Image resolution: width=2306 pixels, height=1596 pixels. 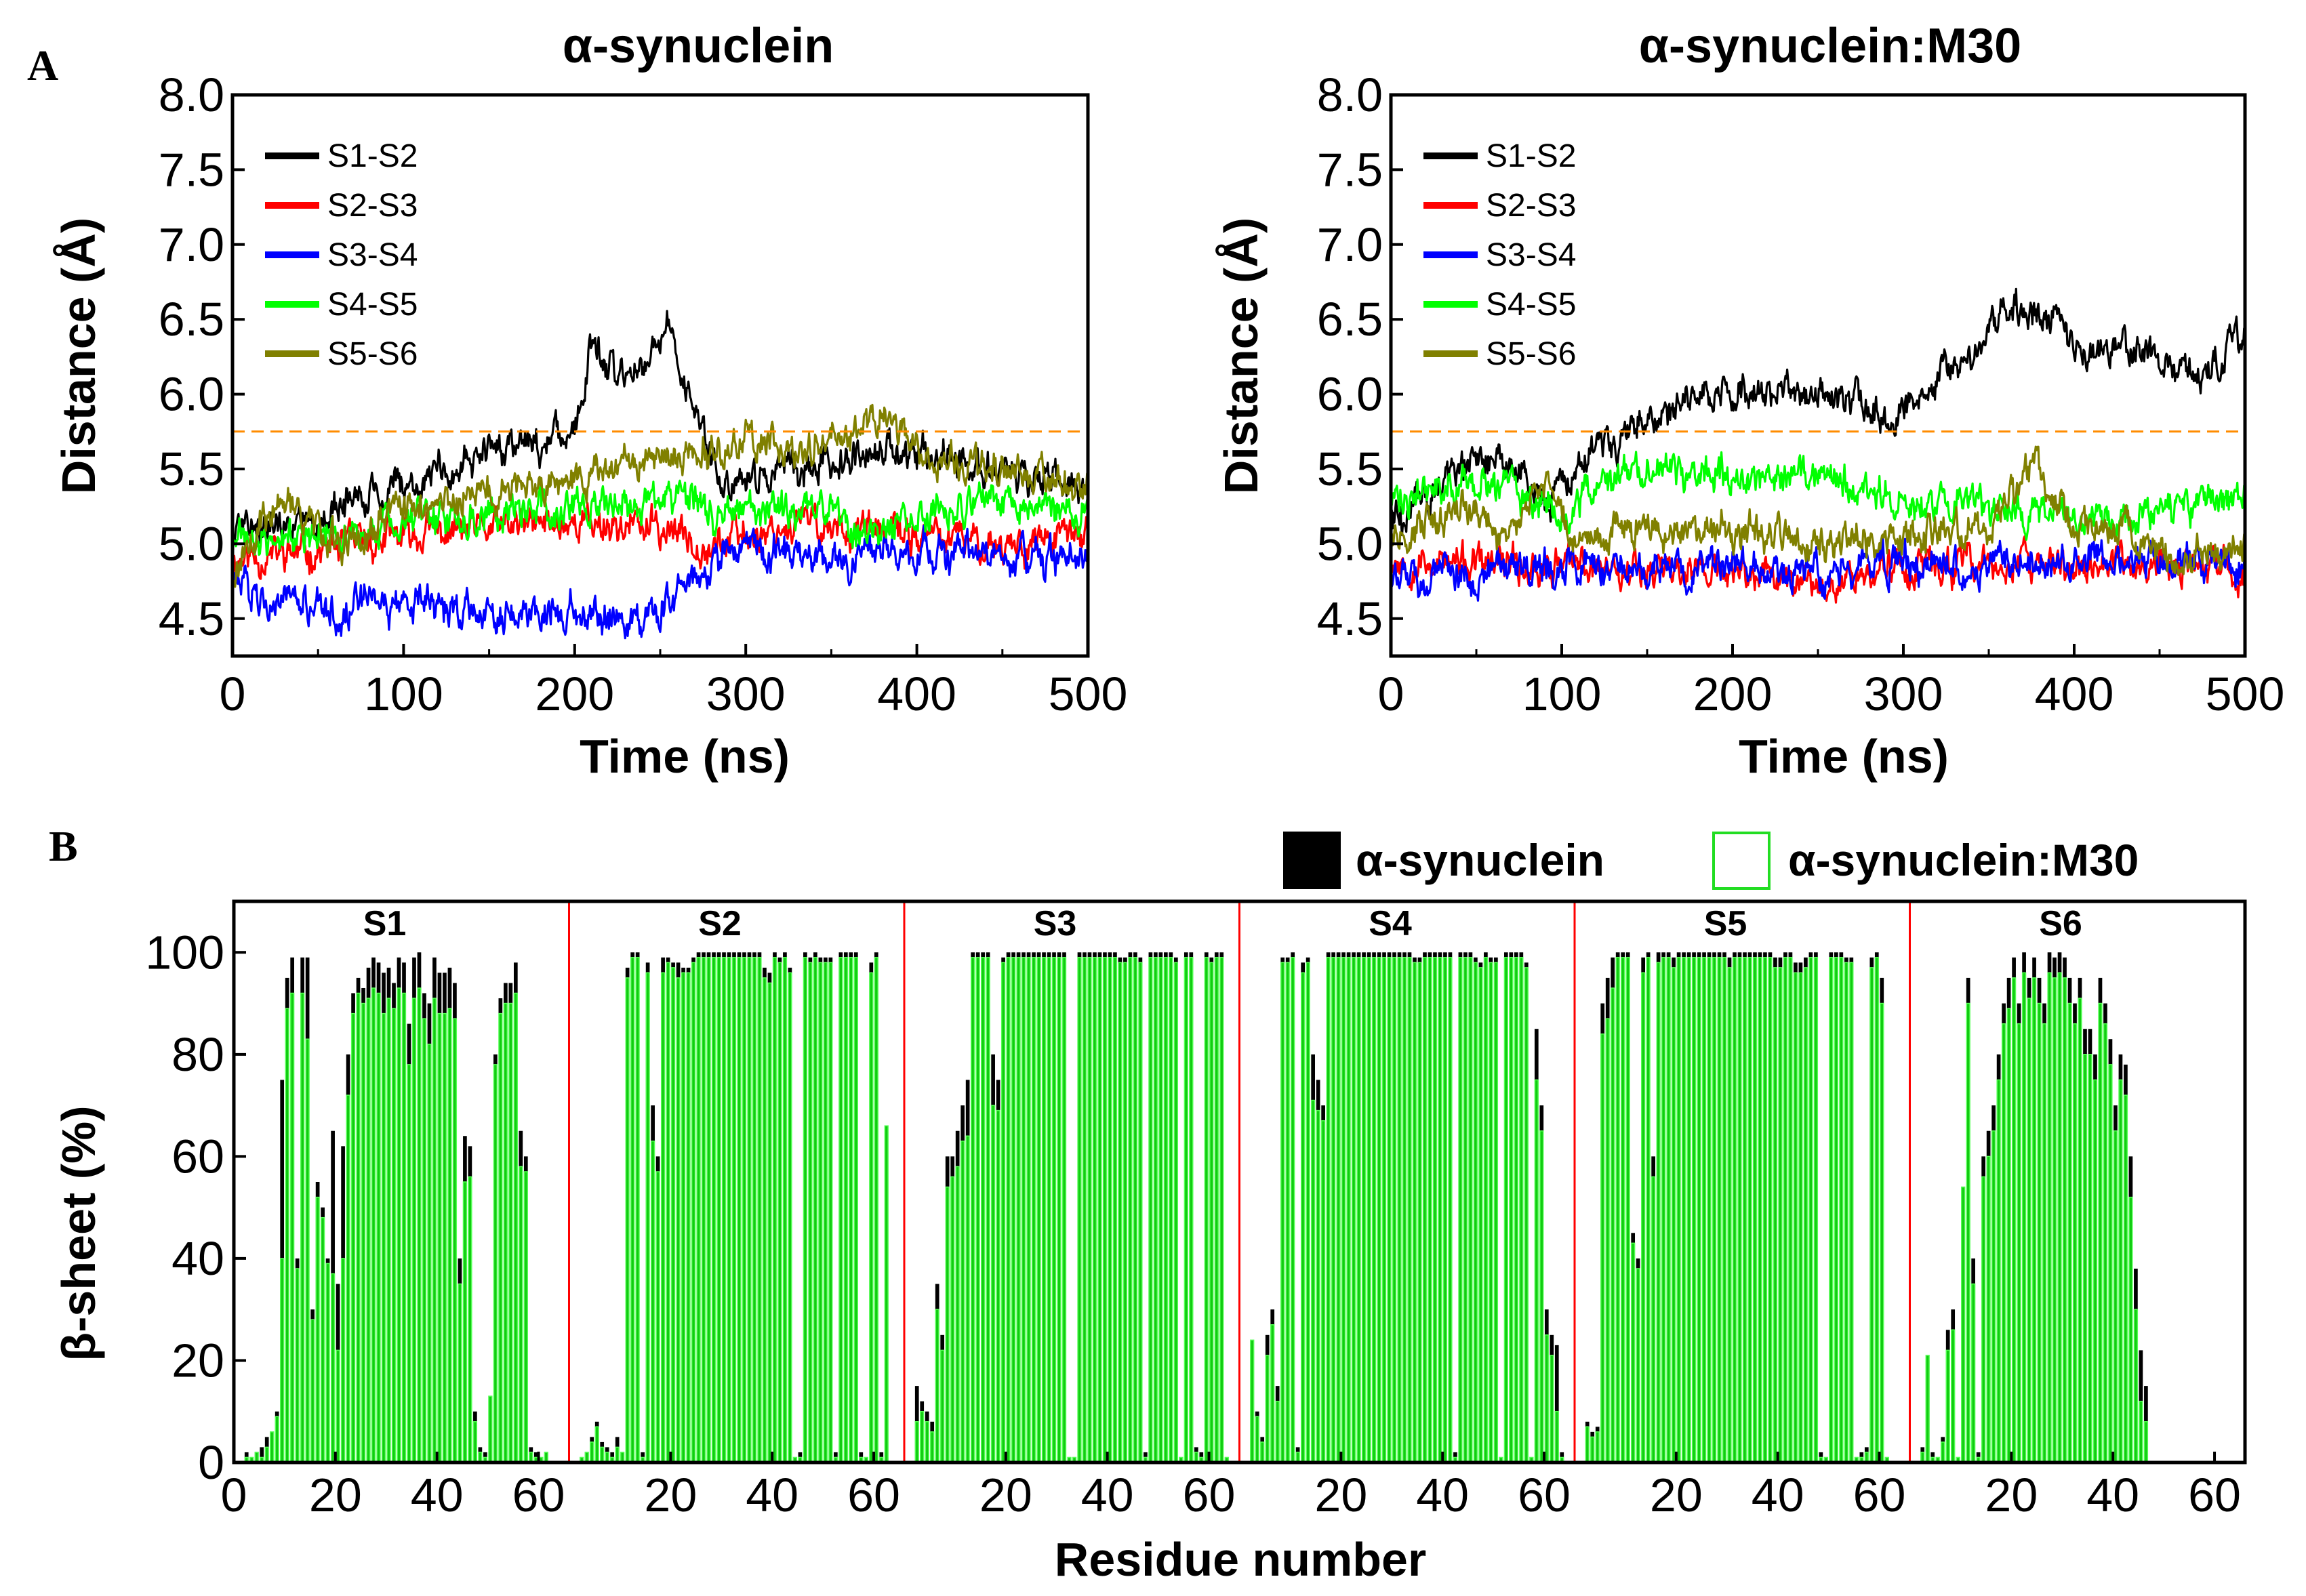 What do you see at coordinates (660, 475) in the screenshot?
I see `plot-lines` at bounding box center [660, 475].